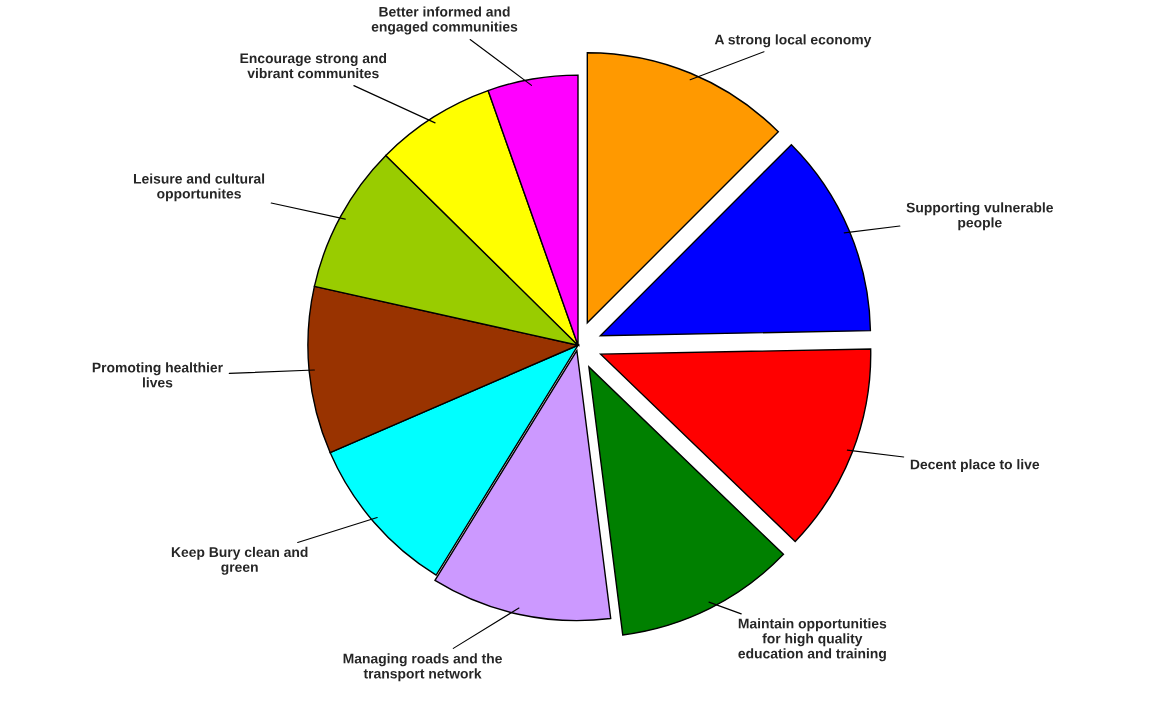 The height and width of the screenshot is (704, 1156). What do you see at coordinates (422, 667) in the screenshot?
I see `slice-label: Managing roads and the transport network` at bounding box center [422, 667].